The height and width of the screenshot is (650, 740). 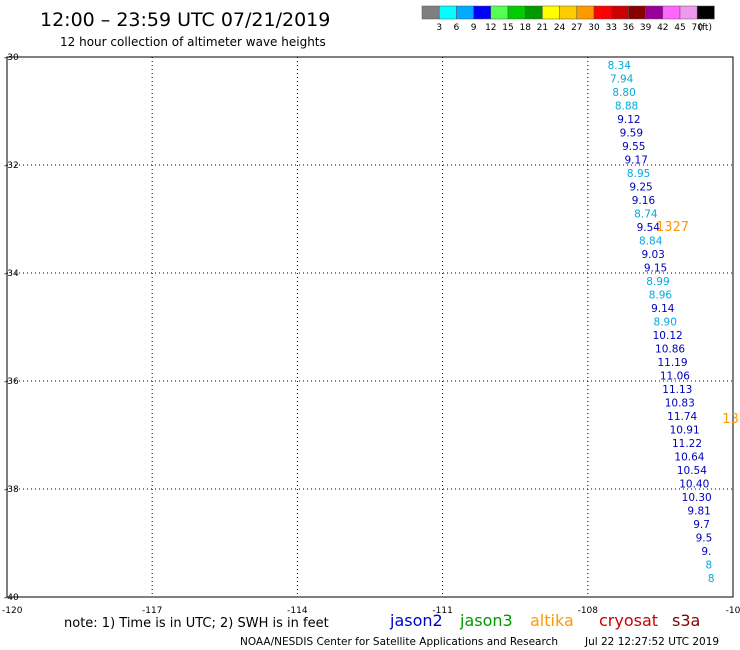 What do you see at coordinates (692, 471) in the screenshot?
I see `data-label-jason2: 10.54` at bounding box center [692, 471].